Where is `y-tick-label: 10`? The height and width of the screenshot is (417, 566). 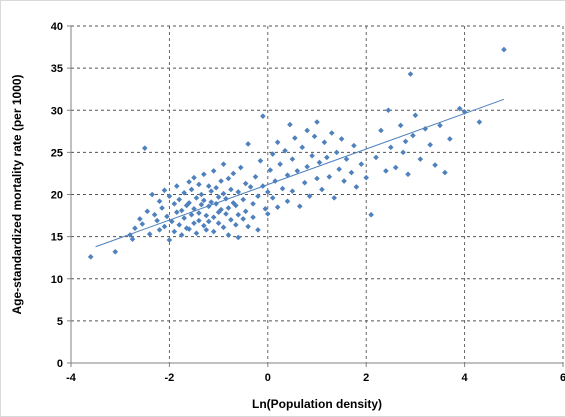 y-tick-label: 10 is located at coordinates (57, 280).